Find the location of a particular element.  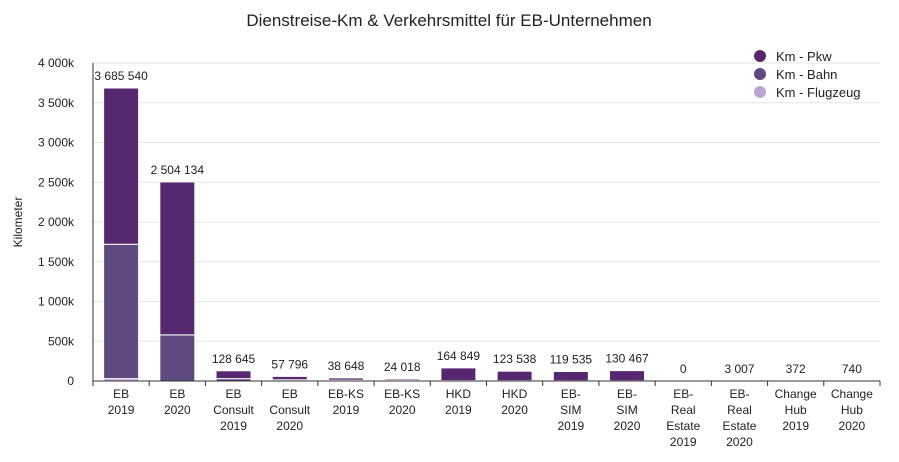

legend-label: Km - Bahn is located at coordinates (806, 74).